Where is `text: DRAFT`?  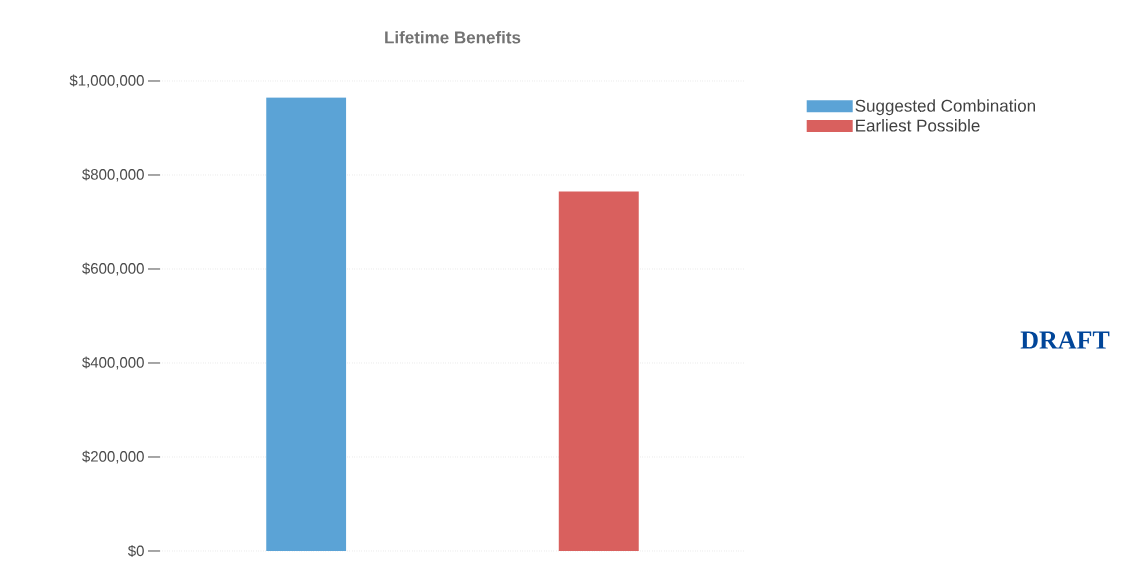
text: DRAFT is located at coordinates (1065, 340).